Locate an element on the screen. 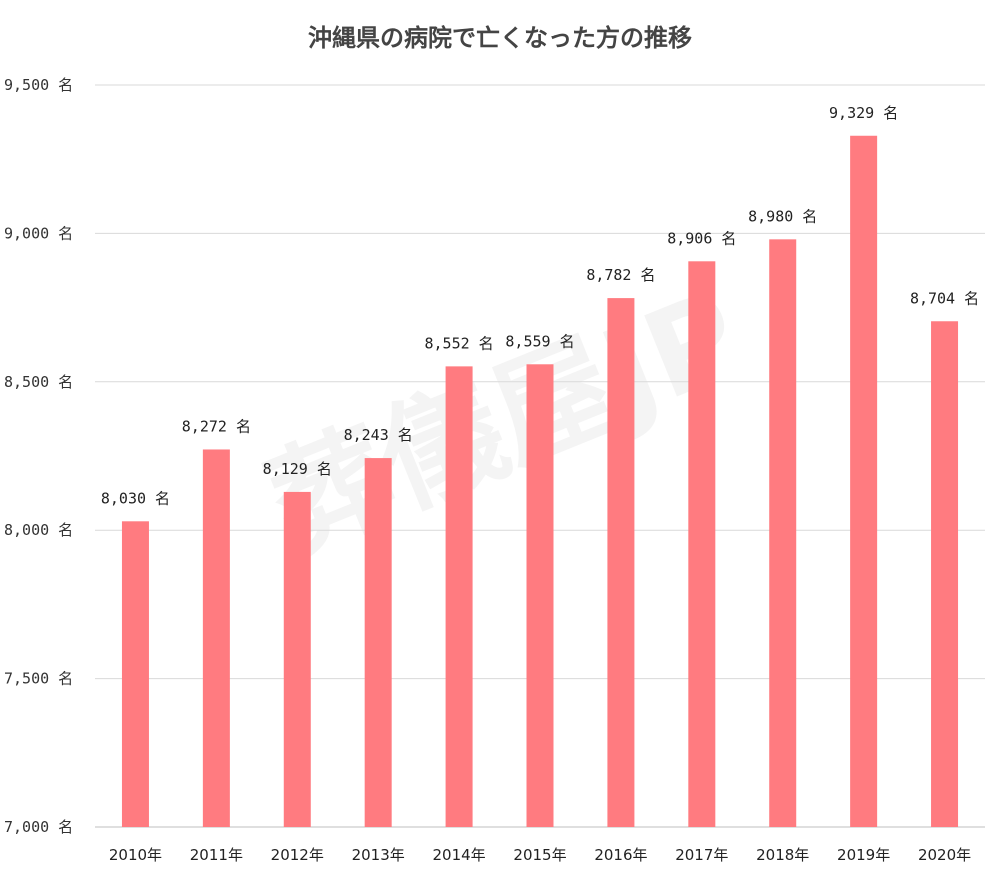 The width and height of the screenshot is (1000, 883). x-tick-label: 2014年 is located at coordinates (458, 855).